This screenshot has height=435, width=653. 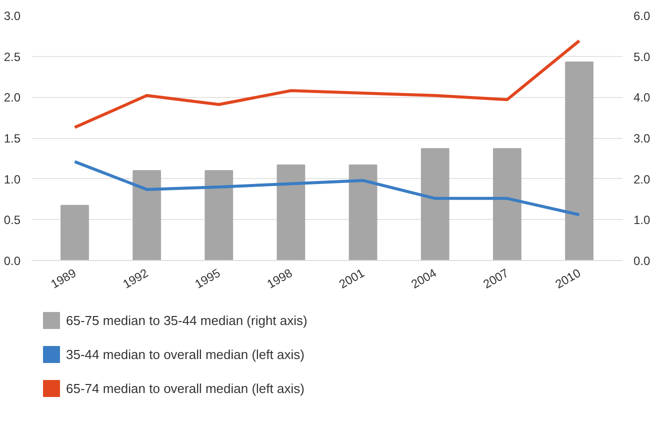 What do you see at coordinates (642, 220) in the screenshot?
I see `y2-tick-label: 1.0` at bounding box center [642, 220].